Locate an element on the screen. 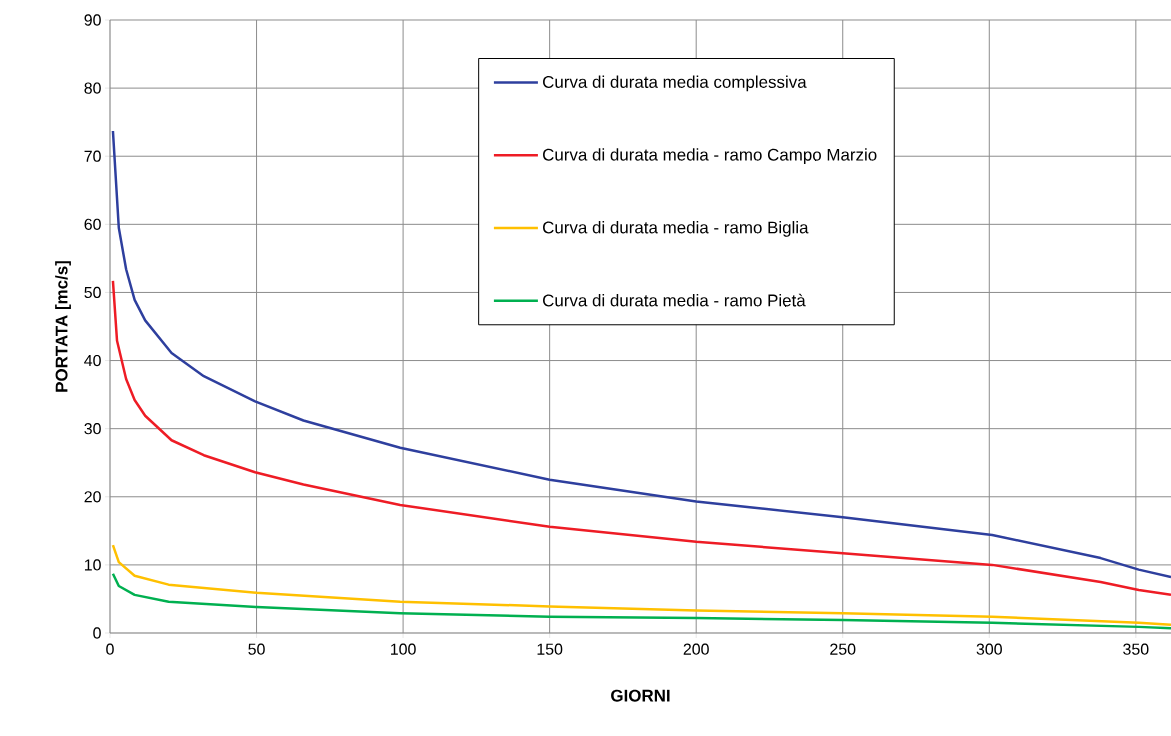 The width and height of the screenshot is (1171, 736). legend-label: Curva di durata media complessiva is located at coordinates (675, 83).